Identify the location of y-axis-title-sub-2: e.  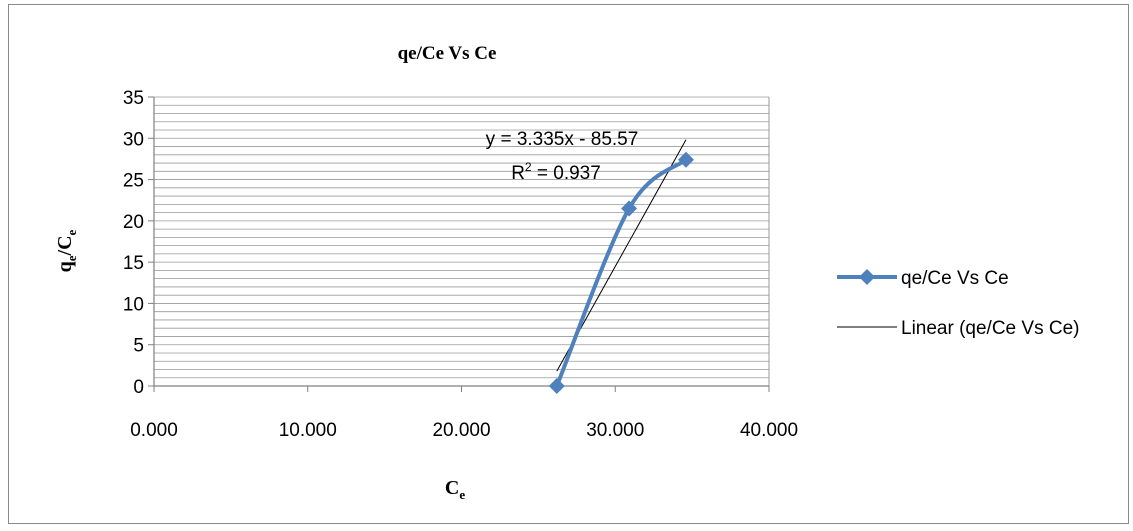
(71, 232).